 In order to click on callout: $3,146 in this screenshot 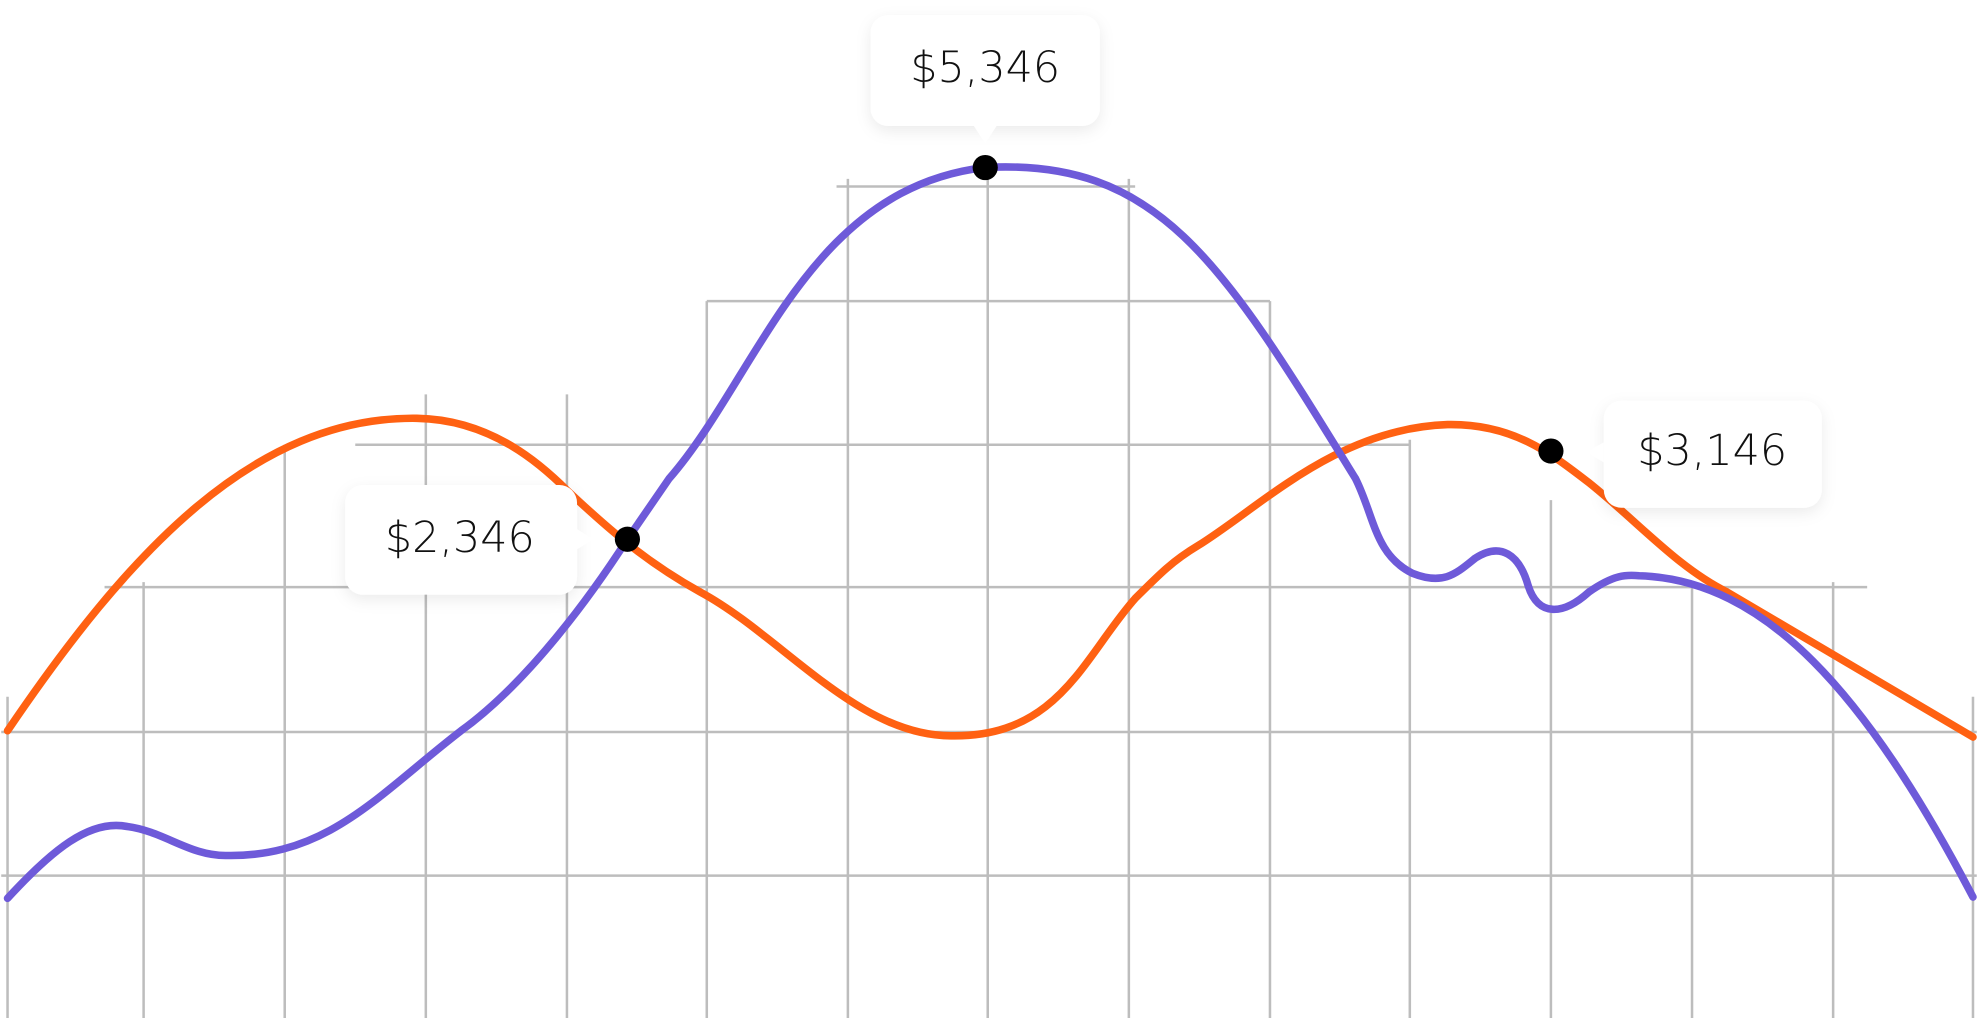, I will do `click(1680, 454)`.